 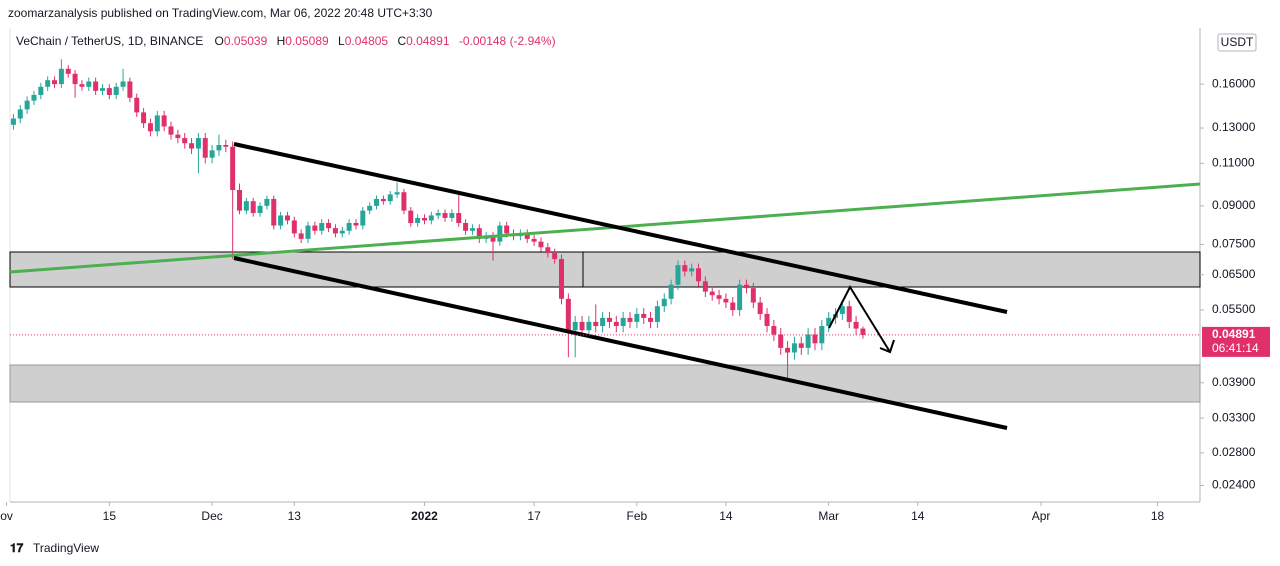 What do you see at coordinates (1234, 205) in the screenshot?
I see `y-tick-label: 0.09000` at bounding box center [1234, 205].